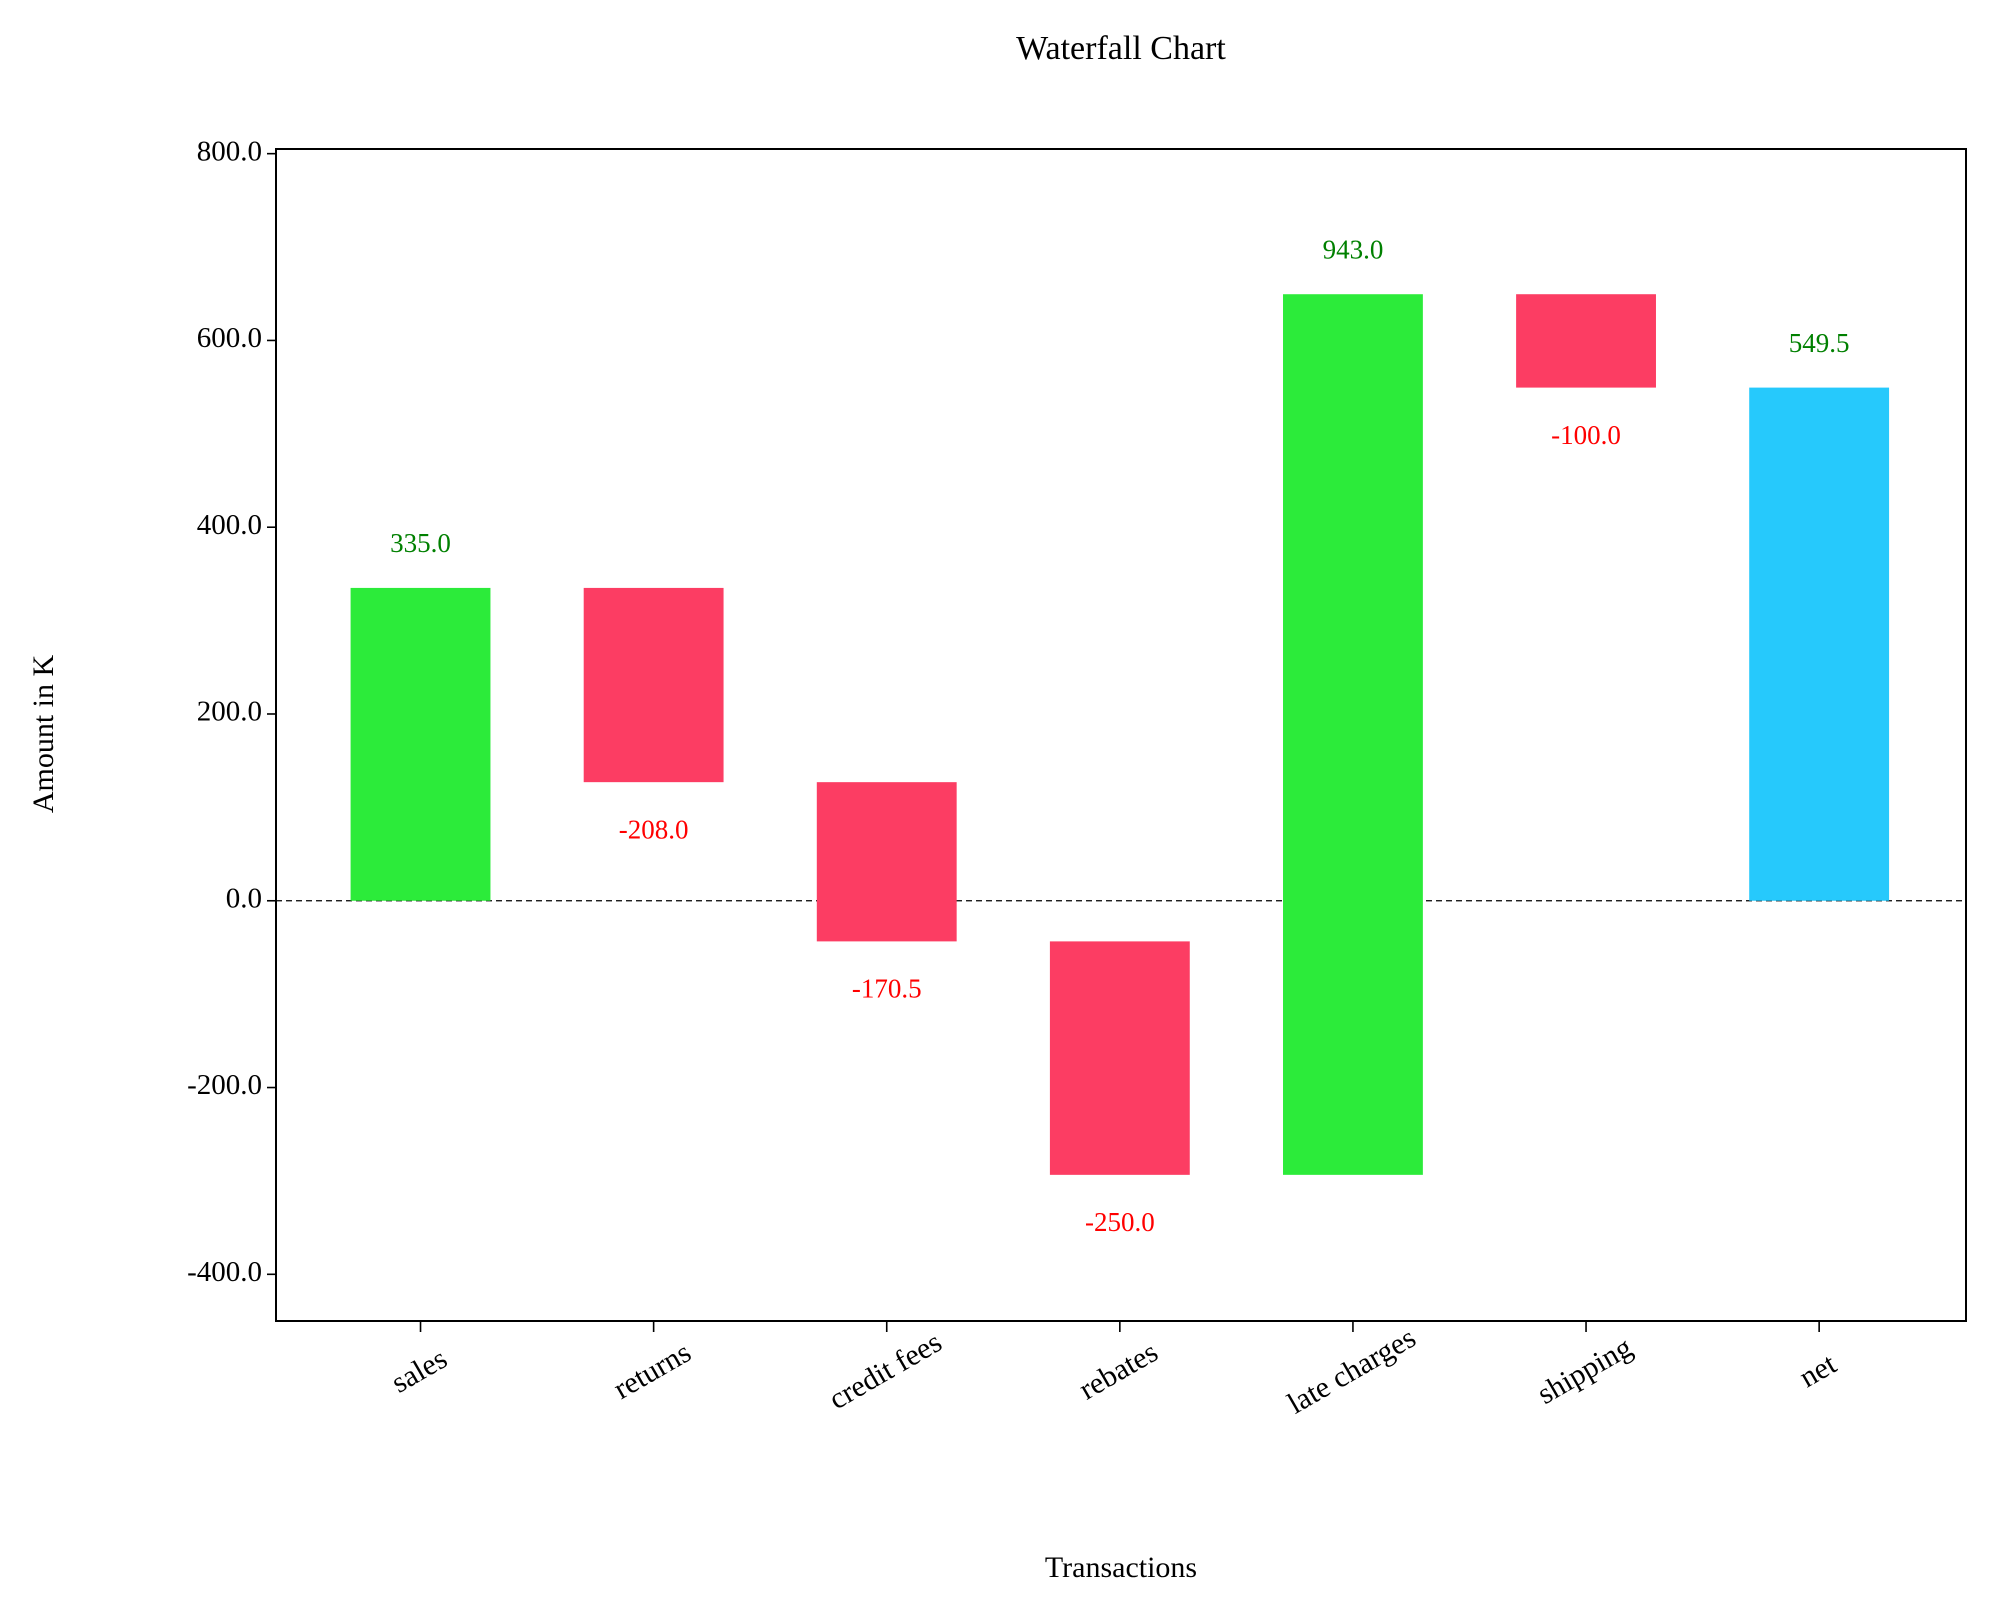 This screenshot has height=1617, width=1990. Describe the element at coordinates (224, 1085) in the screenshot. I see `y-tick-label: -200.0` at that location.